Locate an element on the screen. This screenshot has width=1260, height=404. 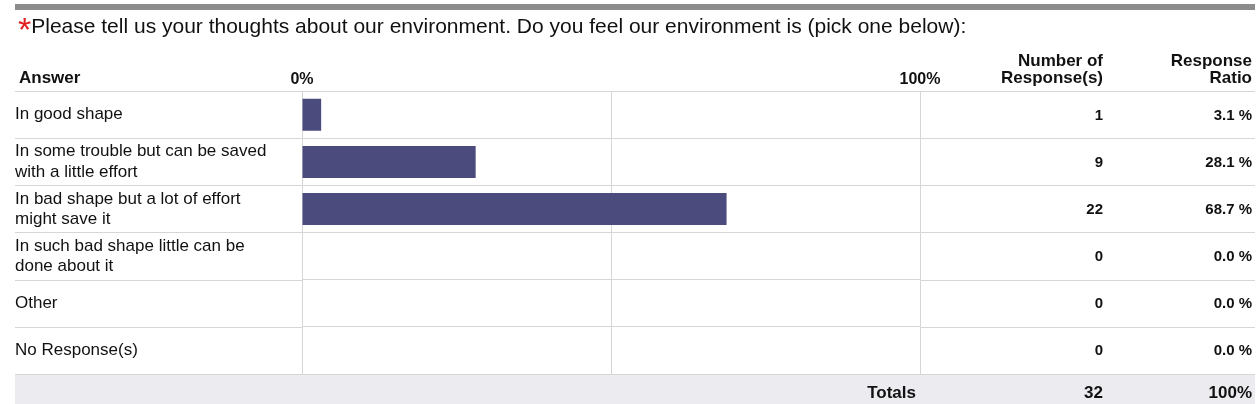
y-tick-label: In good shape is located at coordinates (69, 114).